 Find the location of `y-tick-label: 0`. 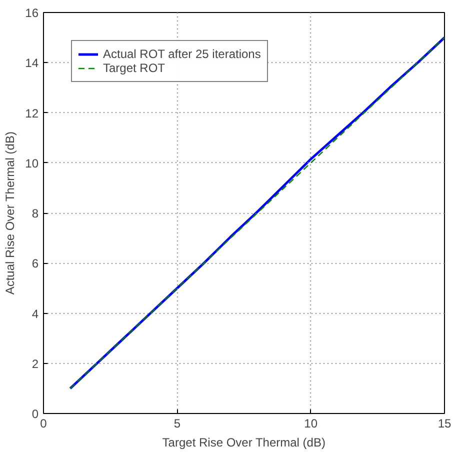

y-tick-label: 0 is located at coordinates (35, 414).